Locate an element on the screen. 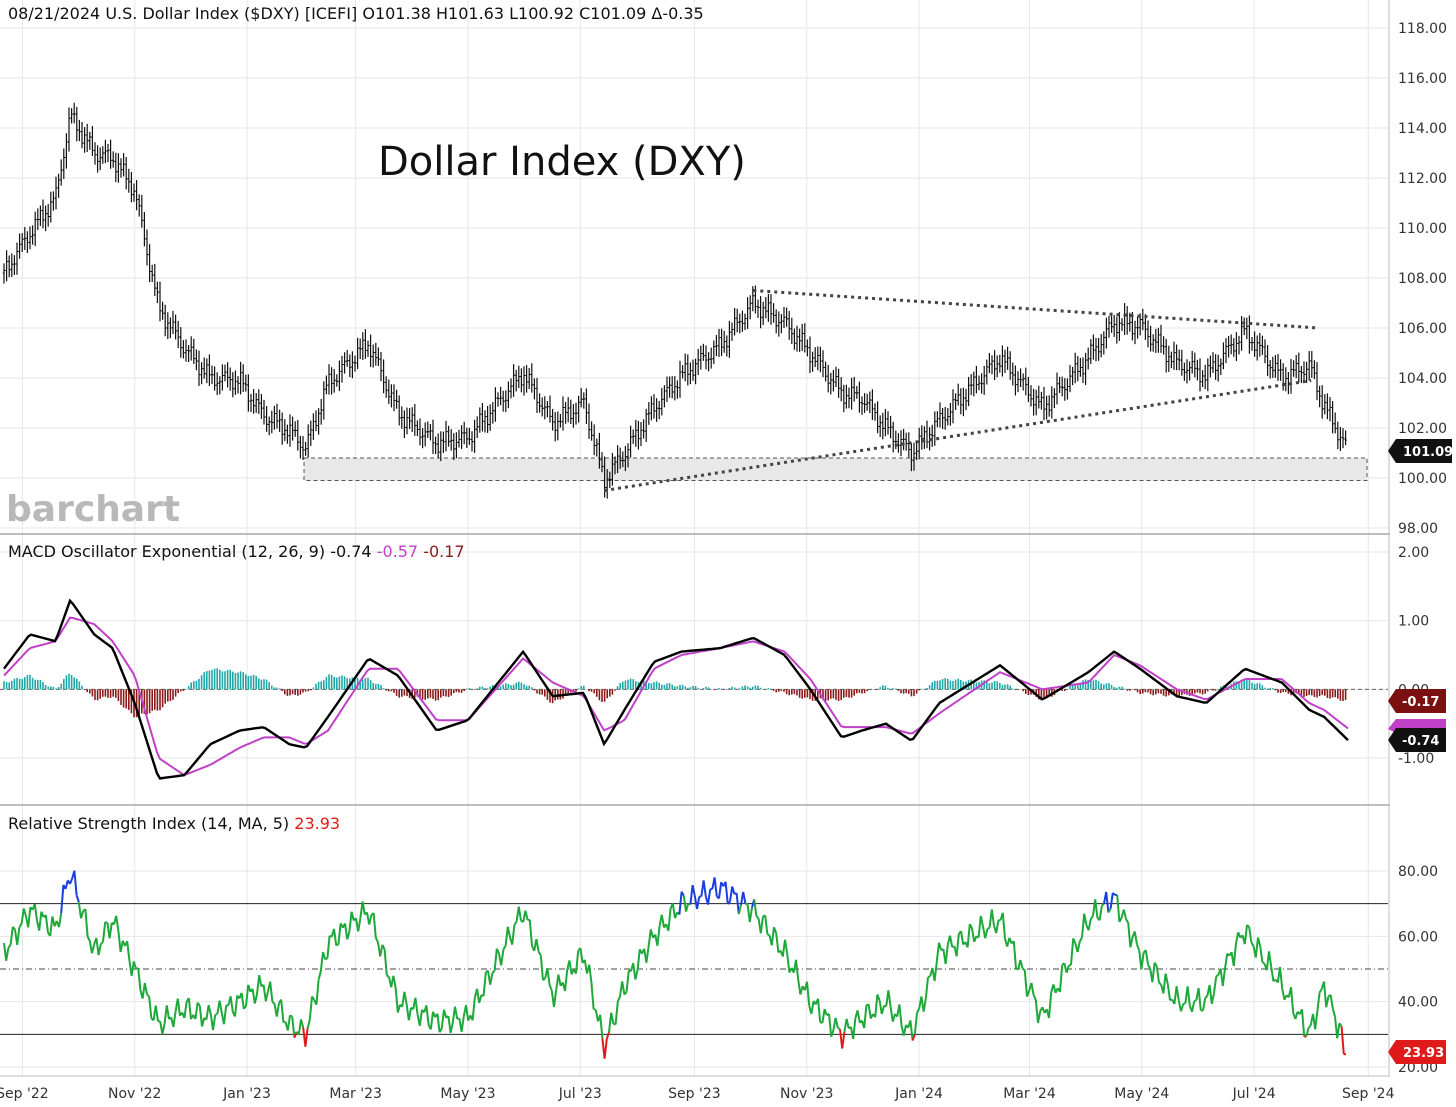  time-tick-label: May '24 is located at coordinates (1141, 1094).